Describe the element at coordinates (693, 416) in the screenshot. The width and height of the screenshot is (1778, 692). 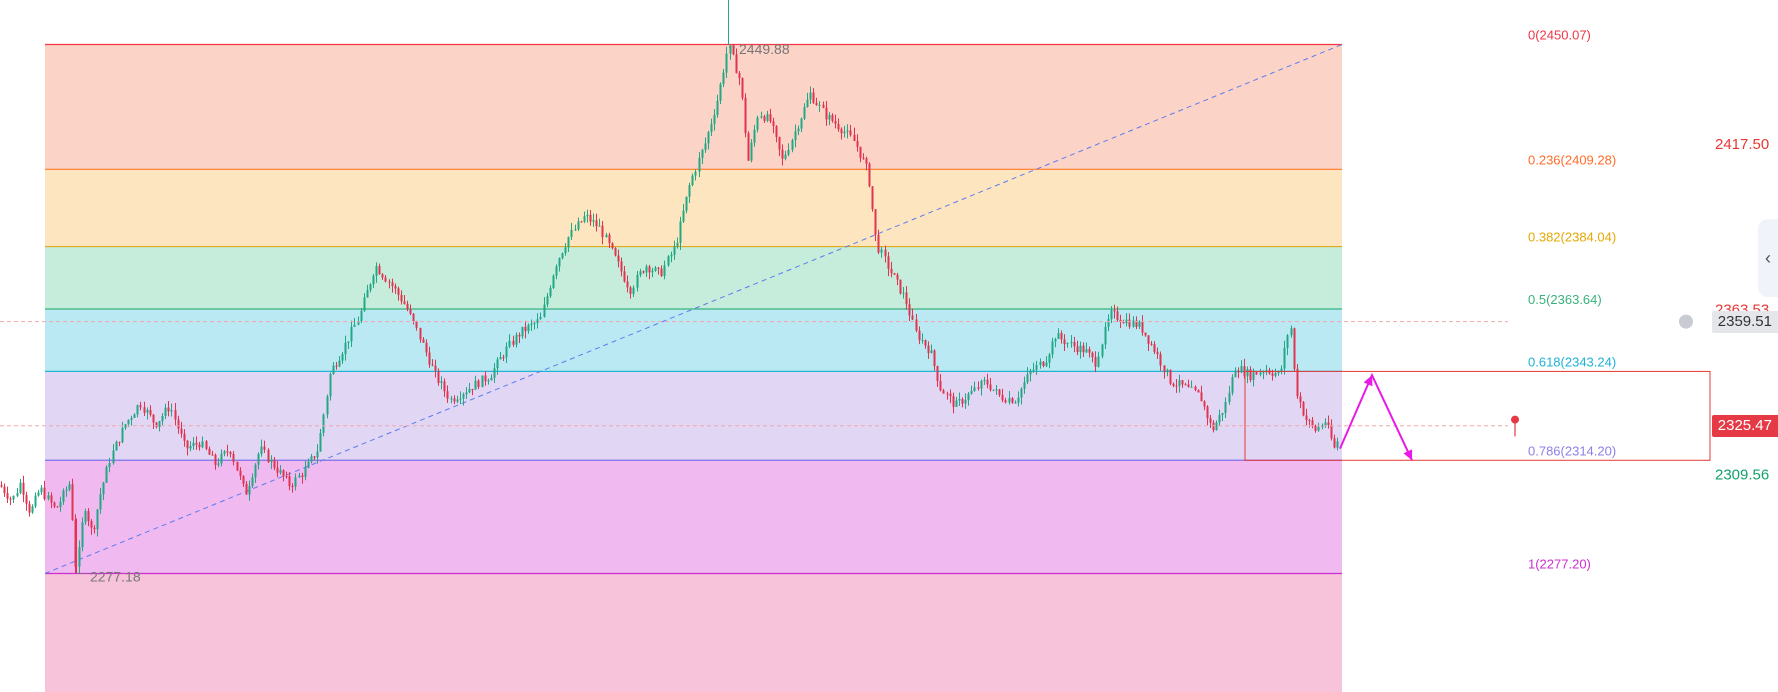
I see `fib-band-0.618` at that location.